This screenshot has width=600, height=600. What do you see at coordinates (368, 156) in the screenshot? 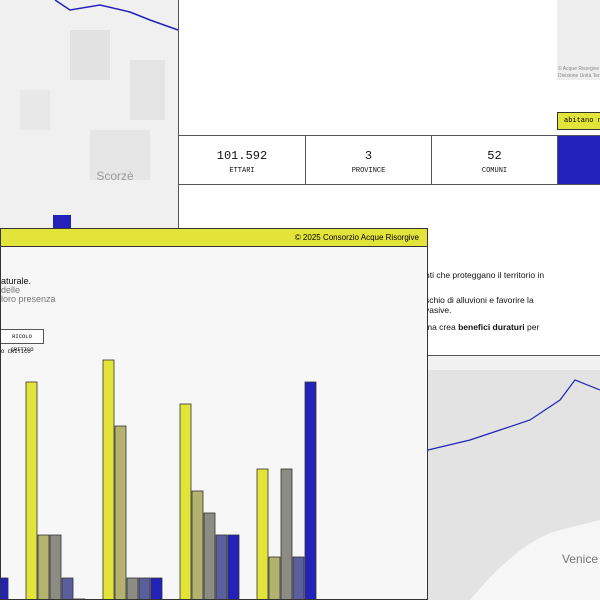
I see `stat-value: 3` at bounding box center [368, 156].